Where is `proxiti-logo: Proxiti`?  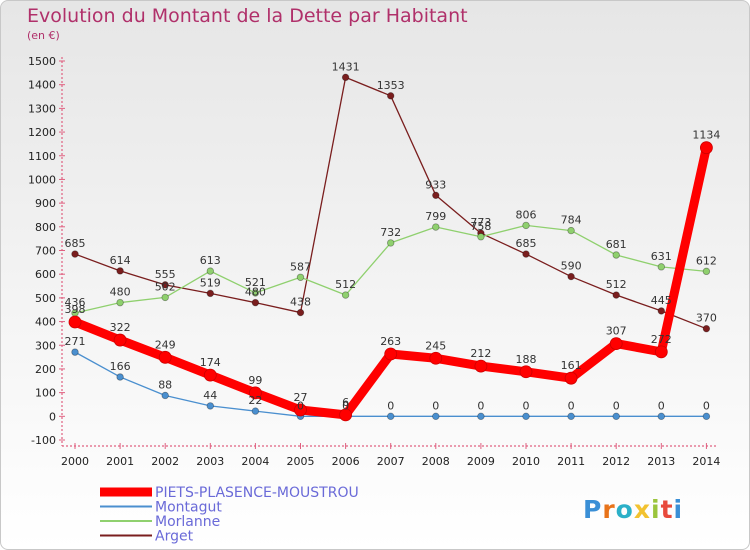
proxiti-logo: Proxiti is located at coordinates (633, 509).